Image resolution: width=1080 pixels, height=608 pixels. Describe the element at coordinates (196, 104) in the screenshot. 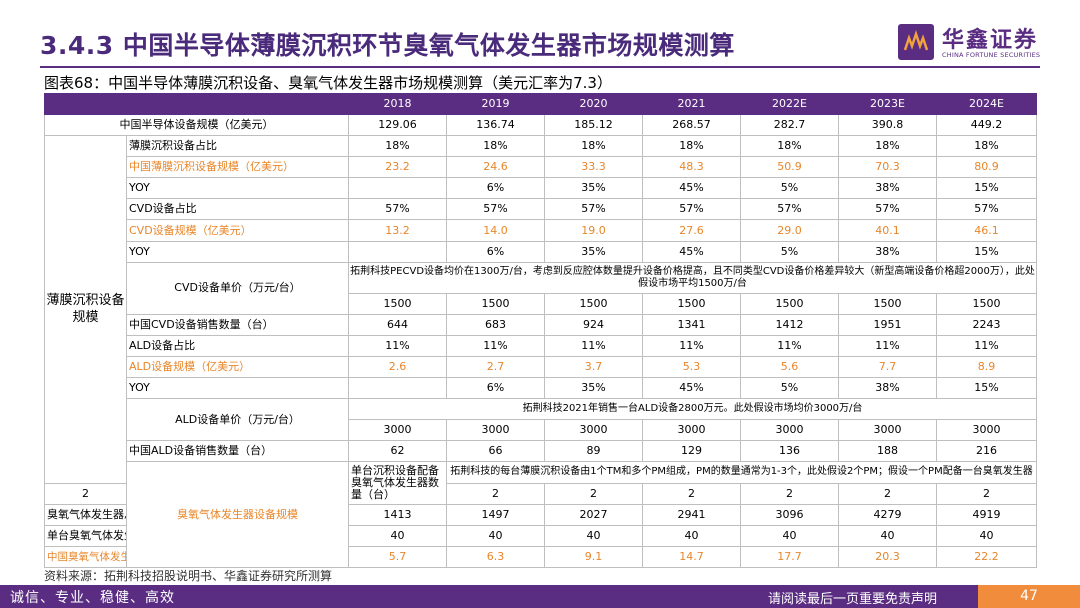

I see `header-blank` at that location.